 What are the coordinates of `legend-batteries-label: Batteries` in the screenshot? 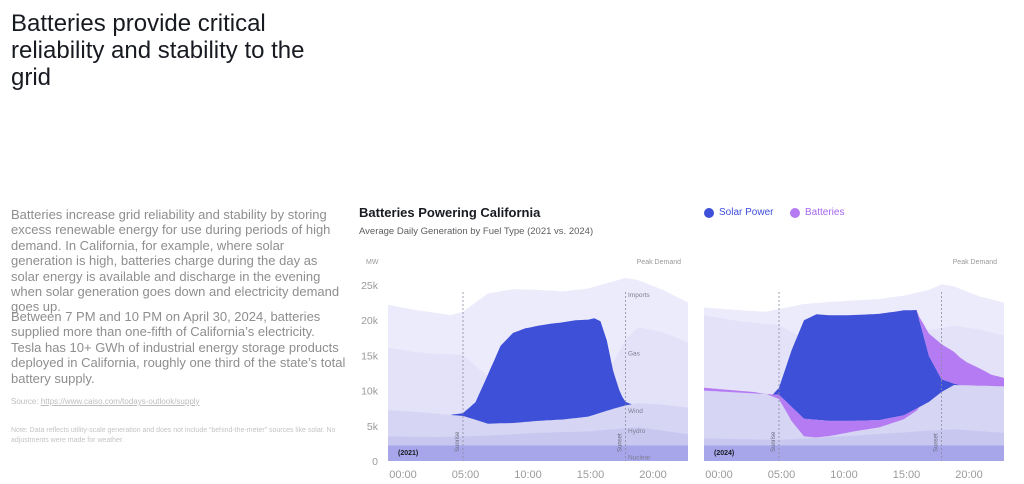 It's located at (825, 212).